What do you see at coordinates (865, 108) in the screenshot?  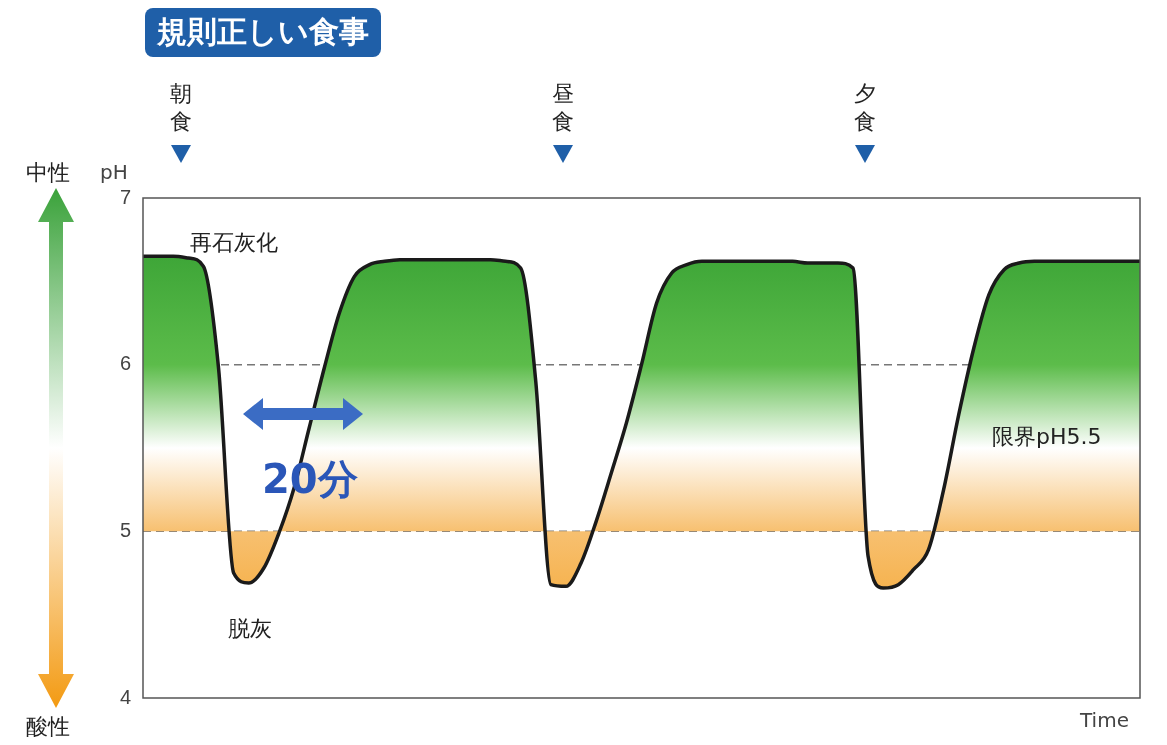 I see `text: 夕食` at bounding box center [865, 108].